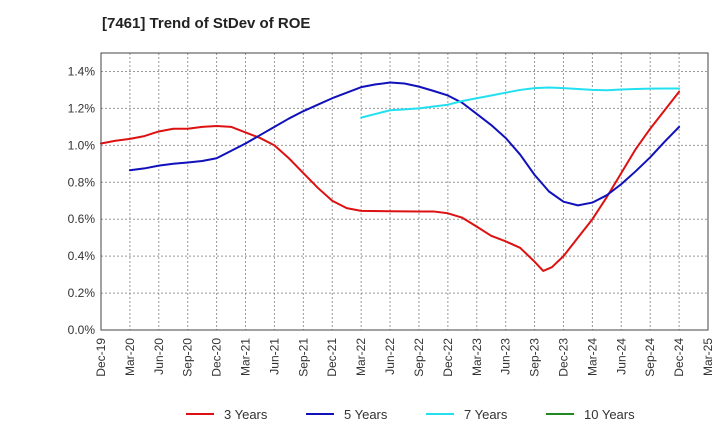  I want to click on y-axis-ticks: 0.0% 0.2% 0.4% 0.6% 0.8% 1.0% 1.2% 1.4%, so click(82, 200).